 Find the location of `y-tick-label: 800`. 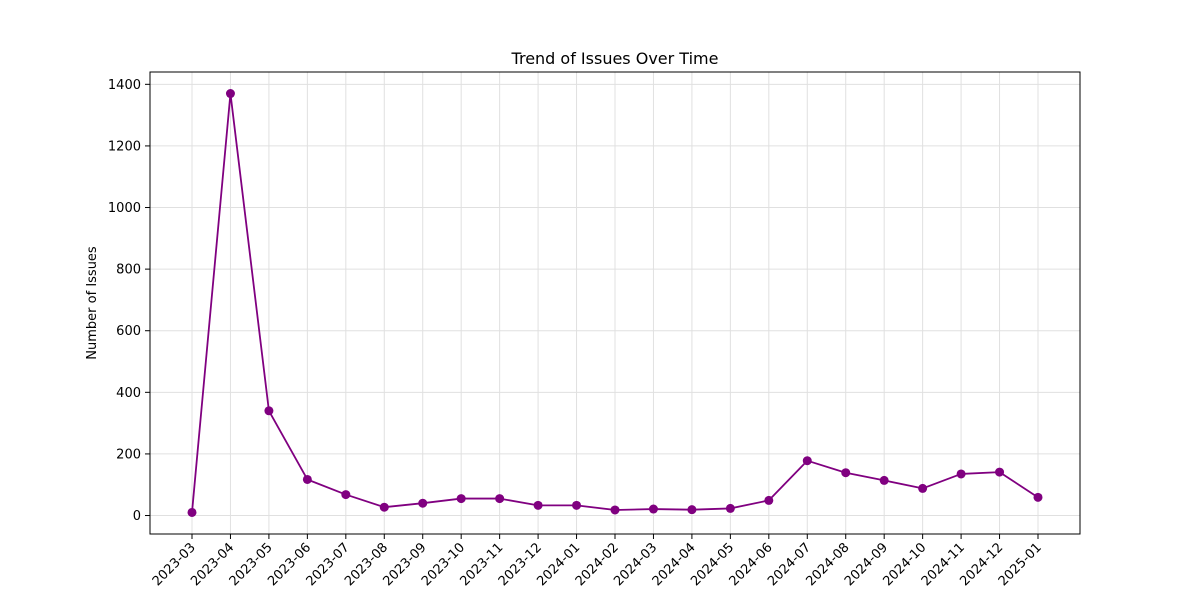

y-tick-label: 800 is located at coordinates (128, 270).